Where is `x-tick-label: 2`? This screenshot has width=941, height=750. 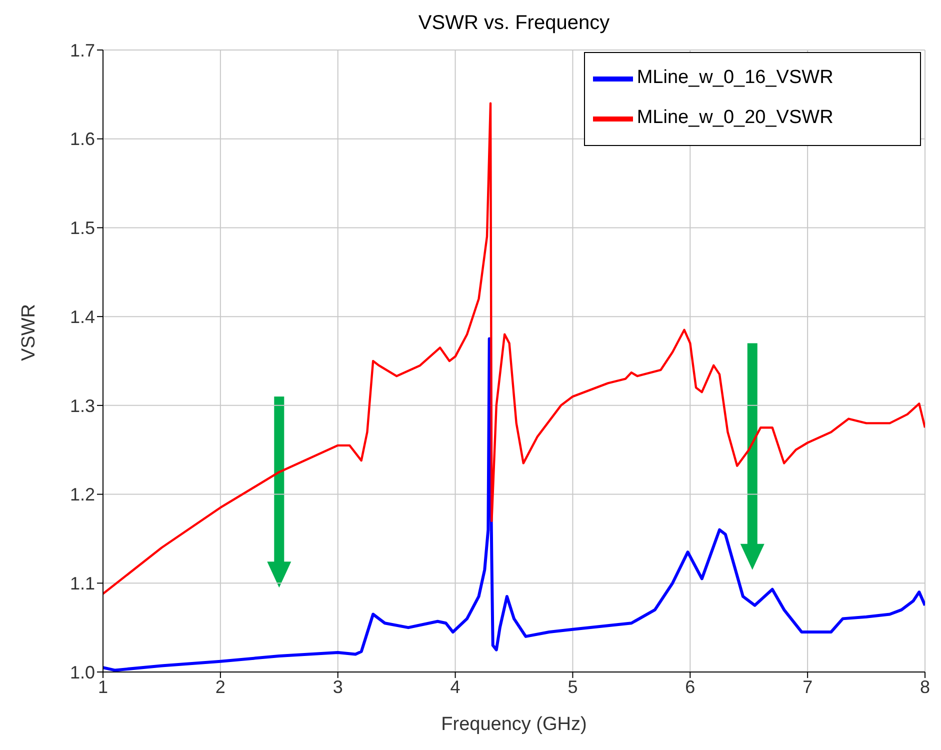
x-tick-label: 2 is located at coordinates (220, 686).